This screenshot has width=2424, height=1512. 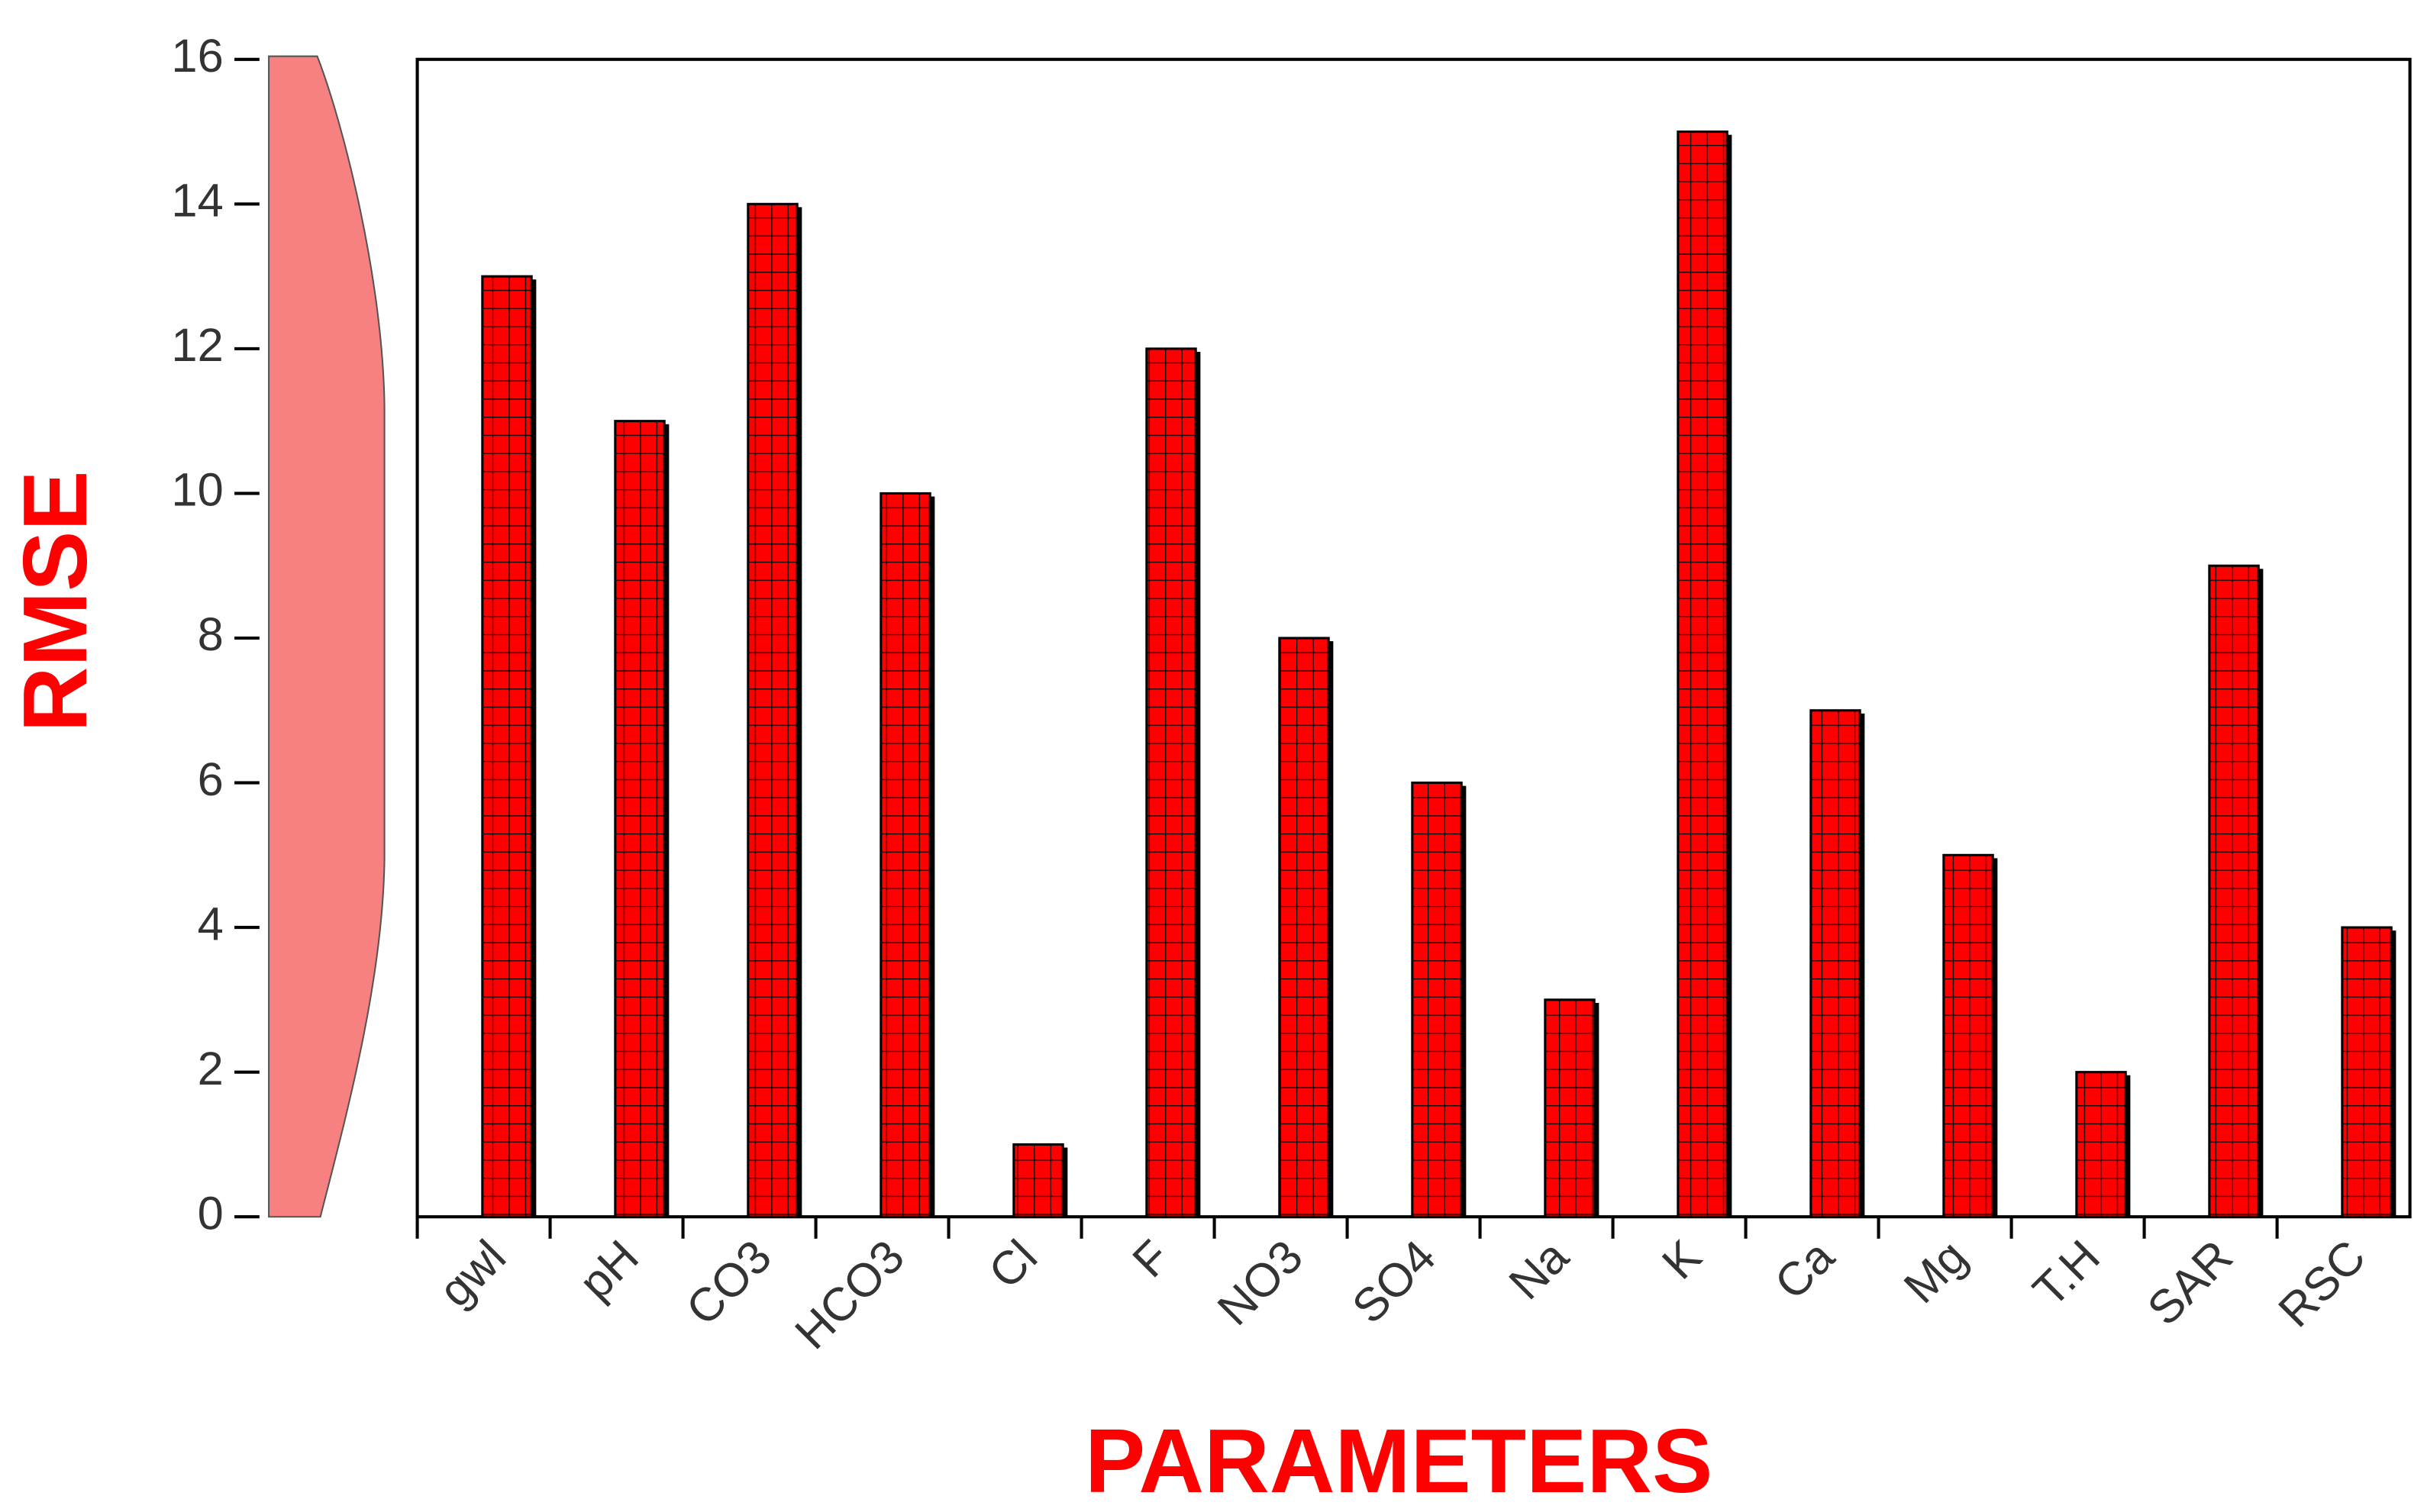 What do you see at coordinates (1936, 1272) in the screenshot?
I see `x-tick-label: Mg` at bounding box center [1936, 1272].